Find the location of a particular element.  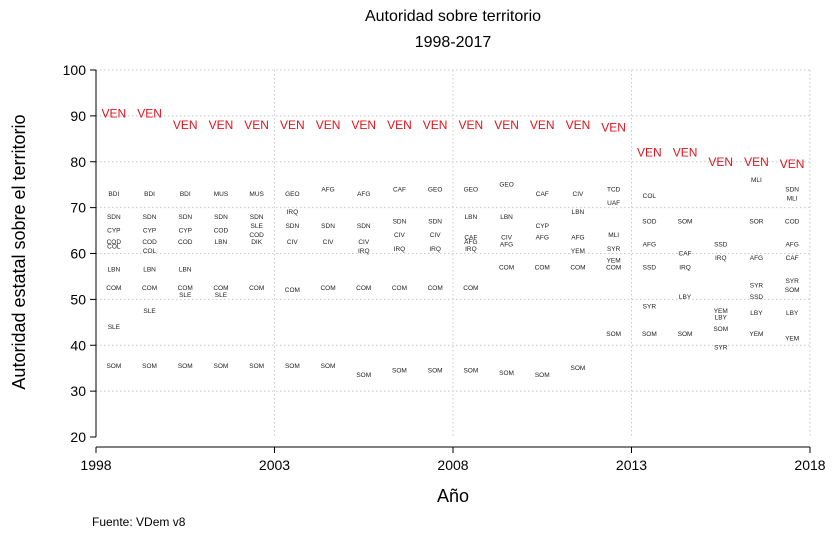

x-axis-title: Año is located at coordinates (453, 496).